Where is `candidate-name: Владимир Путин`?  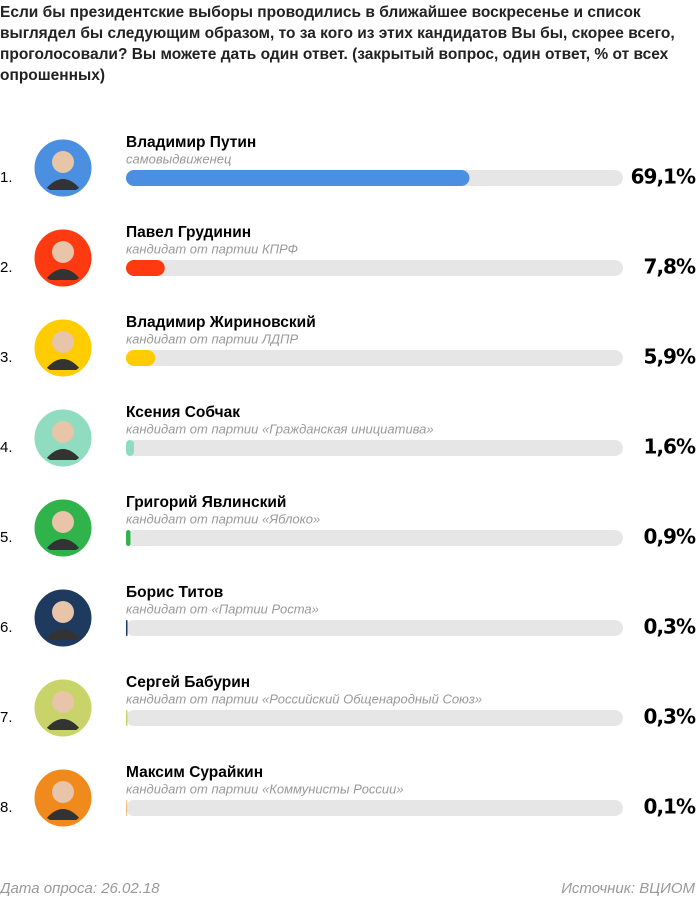
candidate-name: Владимир Путин is located at coordinates (191, 142).